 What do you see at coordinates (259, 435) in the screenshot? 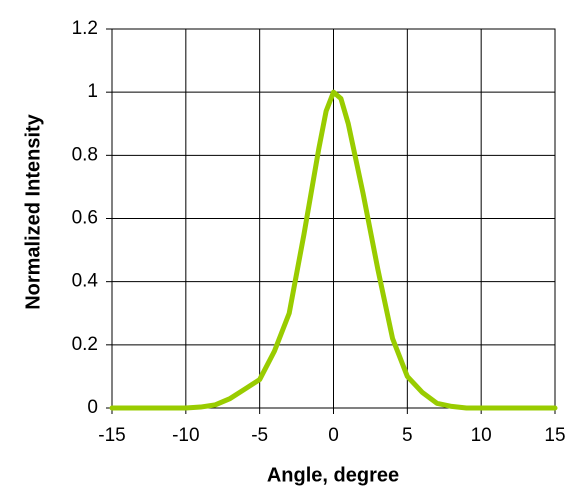
I see `x-tick-label: -5` at bounding box center [259, 435].